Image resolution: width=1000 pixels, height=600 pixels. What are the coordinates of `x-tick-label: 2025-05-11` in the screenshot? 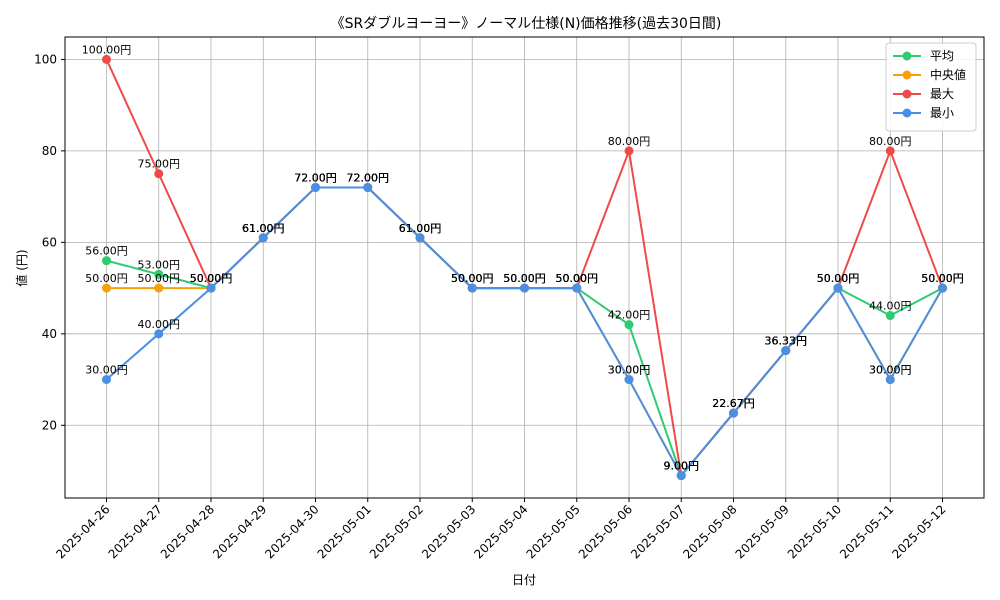 It's located at (866, 531).